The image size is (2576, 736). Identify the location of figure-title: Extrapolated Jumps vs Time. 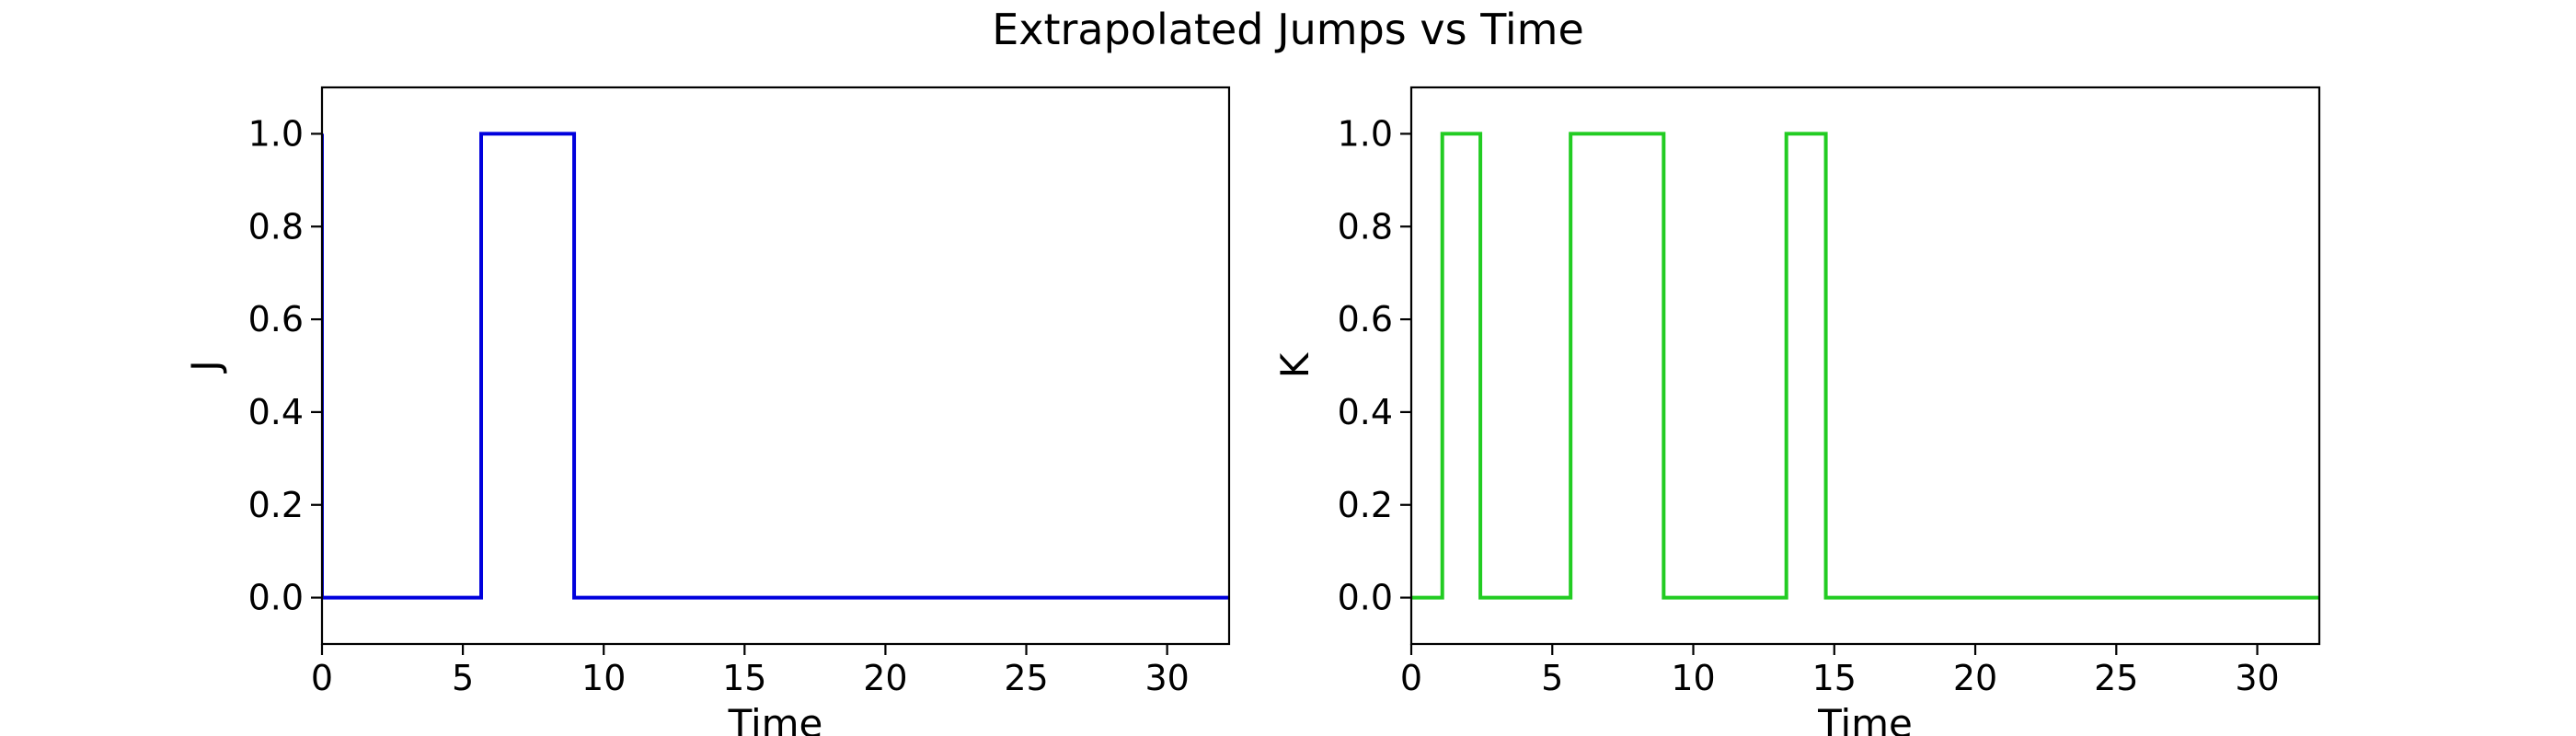
(1288, 29).